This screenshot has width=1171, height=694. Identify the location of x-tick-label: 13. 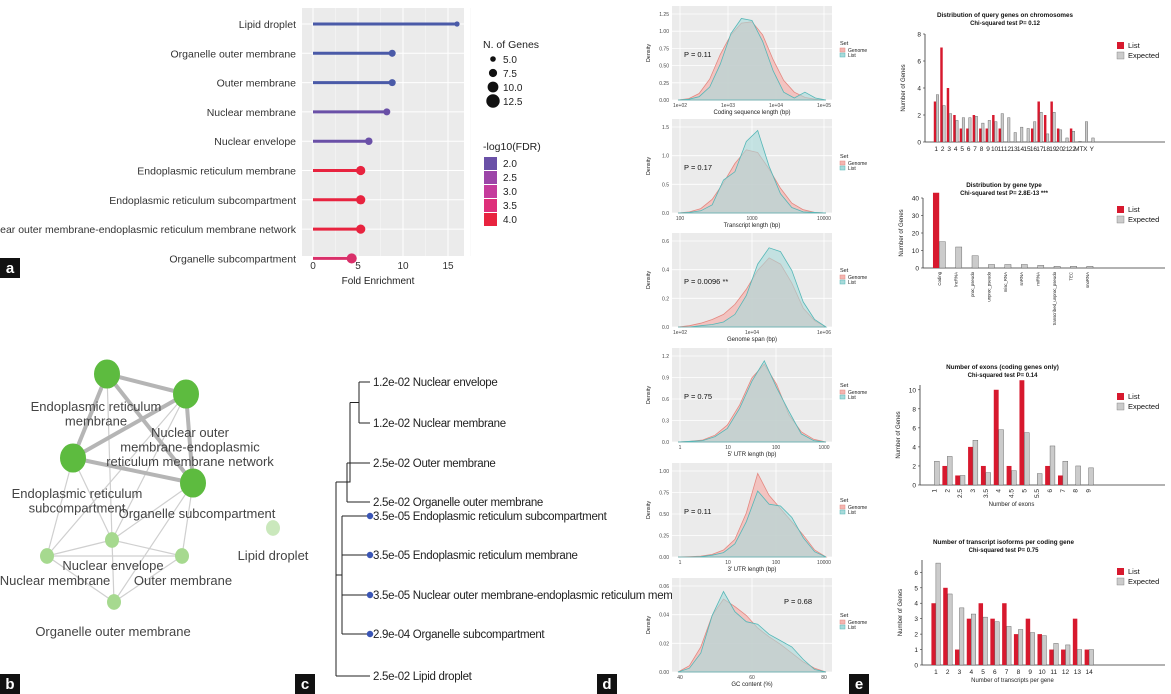
(1014, 149).